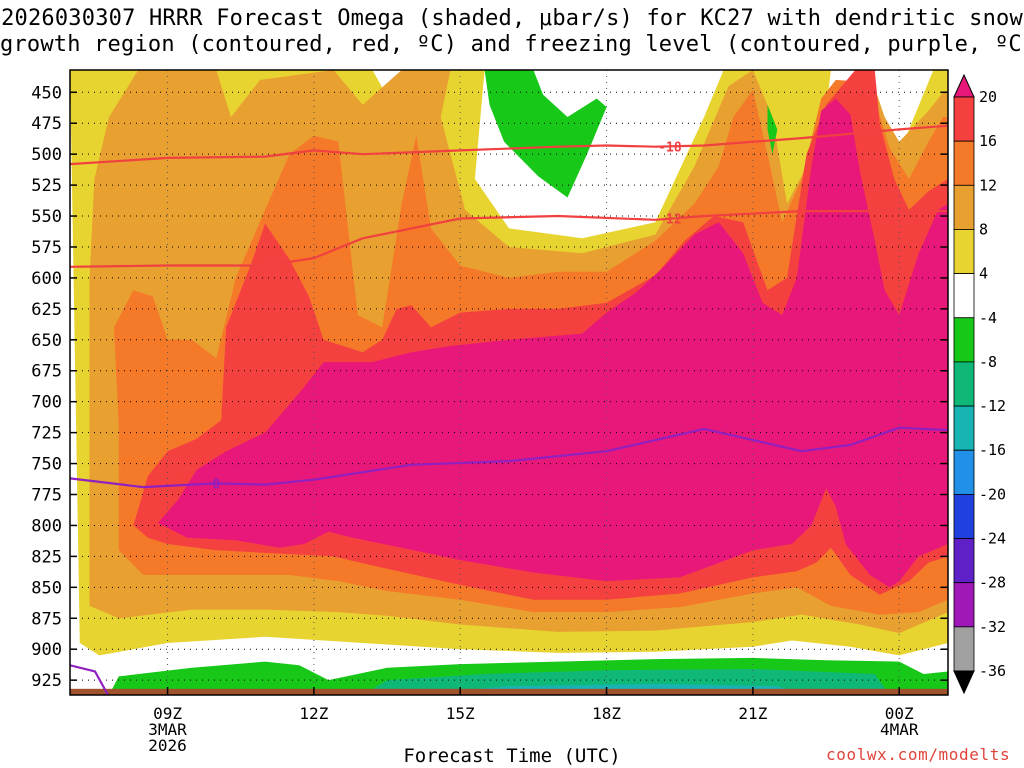 This screenshot has width=1024, height=768. Describe the element at coordinates (988, 97) in the screenshot. I see `colorbar-label-20: 20` at that location.